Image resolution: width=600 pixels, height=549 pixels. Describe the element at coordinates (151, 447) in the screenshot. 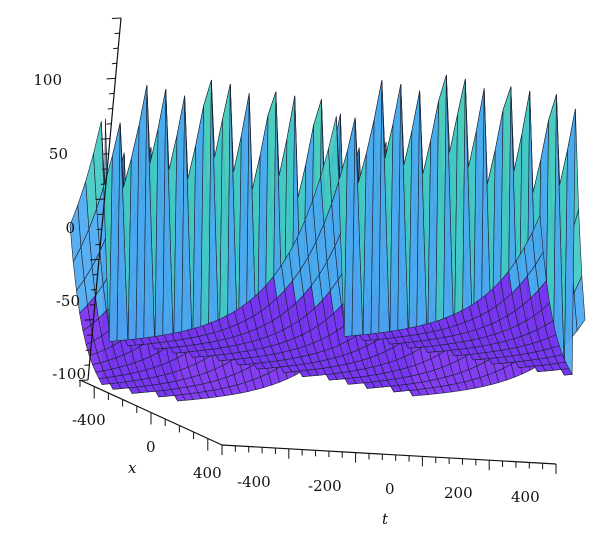

I see `x-tick-label: 0` at that location.